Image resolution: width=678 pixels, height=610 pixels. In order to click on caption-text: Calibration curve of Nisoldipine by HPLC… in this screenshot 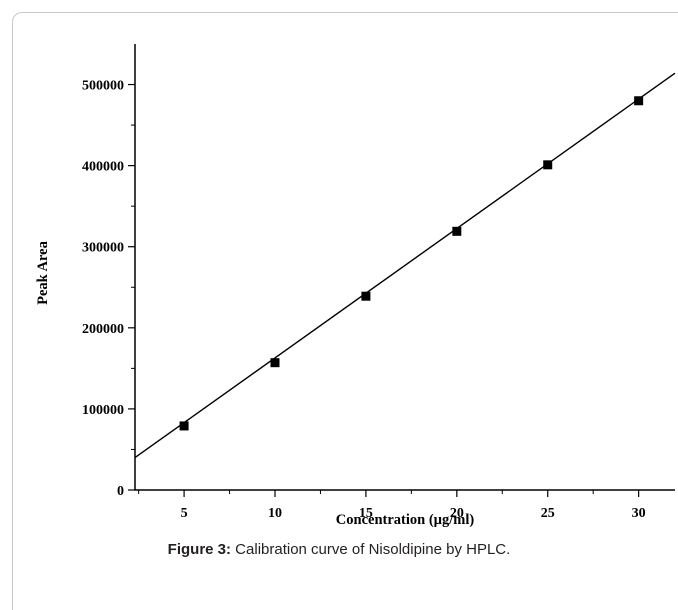, I will do `click(371, 549)`.